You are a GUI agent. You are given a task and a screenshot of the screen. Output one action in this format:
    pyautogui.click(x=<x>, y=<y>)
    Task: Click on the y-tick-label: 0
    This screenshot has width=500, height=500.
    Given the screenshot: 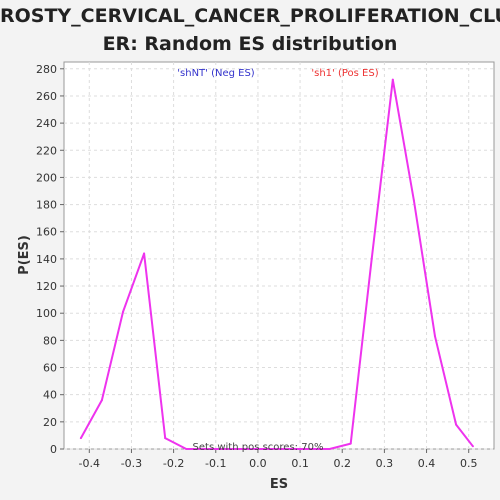 What is the action you would take?
    pyautogui.click(x=53, y=449)
    